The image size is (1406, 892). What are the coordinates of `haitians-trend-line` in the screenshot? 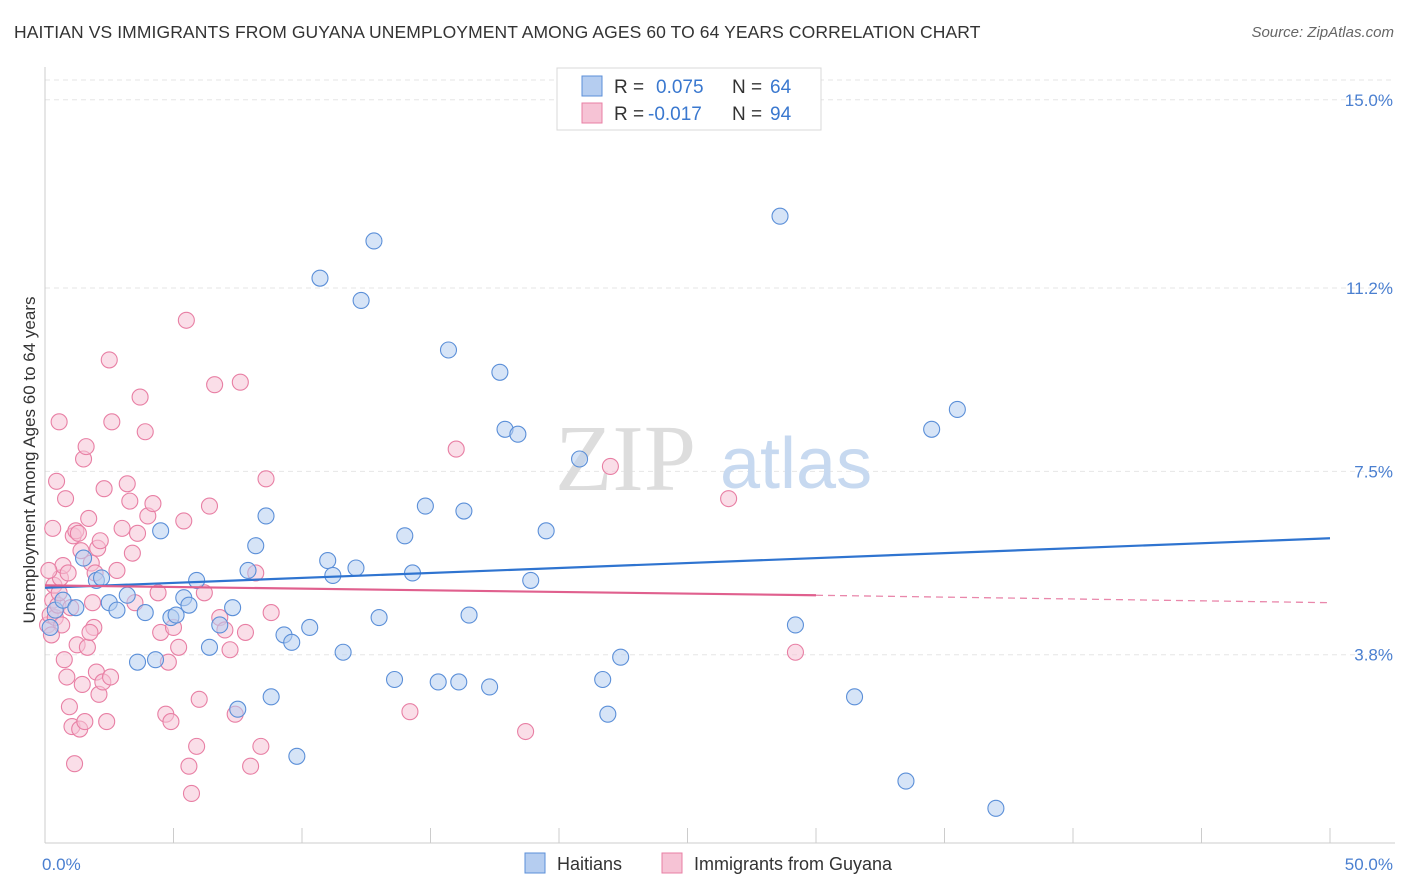 It's located at (687, 563).